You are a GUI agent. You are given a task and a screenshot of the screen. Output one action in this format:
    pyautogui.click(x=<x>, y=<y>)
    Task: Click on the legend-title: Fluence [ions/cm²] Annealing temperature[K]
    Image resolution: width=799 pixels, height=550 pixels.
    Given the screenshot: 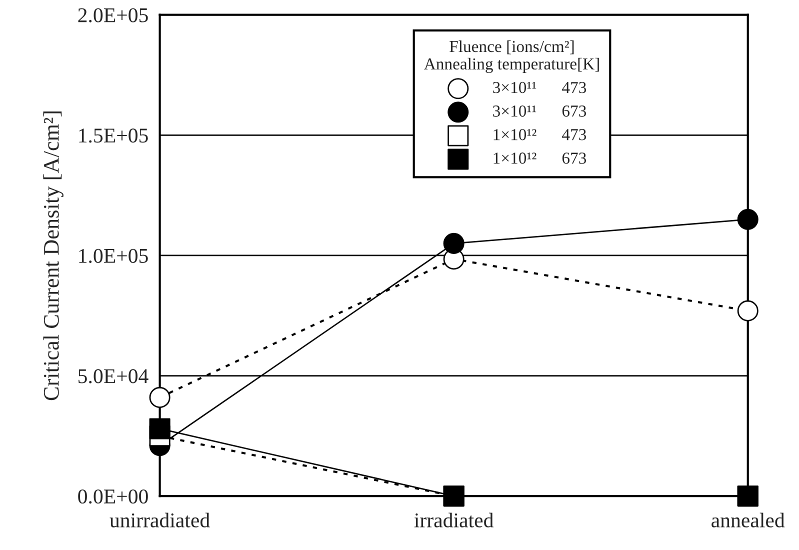 What is the action you would take?
    pyautogui.click(x=511, y=56)
    